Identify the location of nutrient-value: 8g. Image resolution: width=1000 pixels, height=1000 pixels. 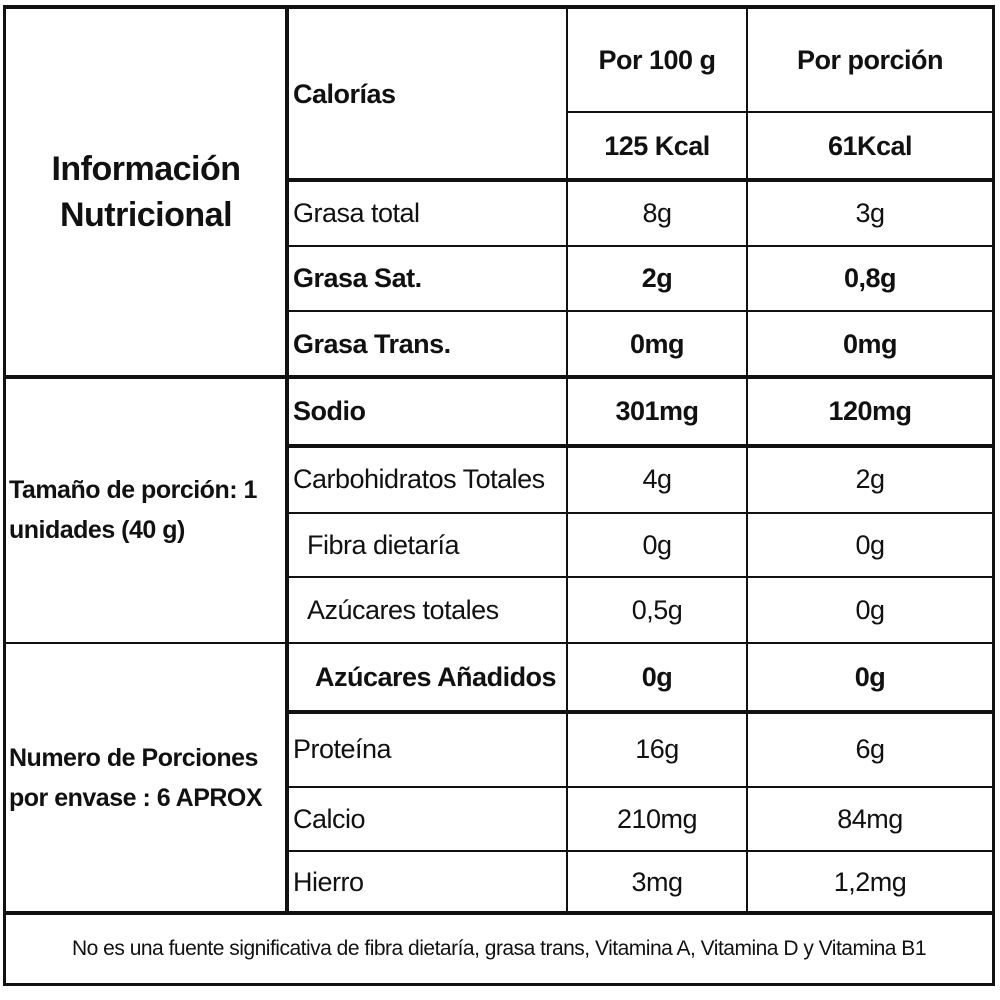
(657, 212).